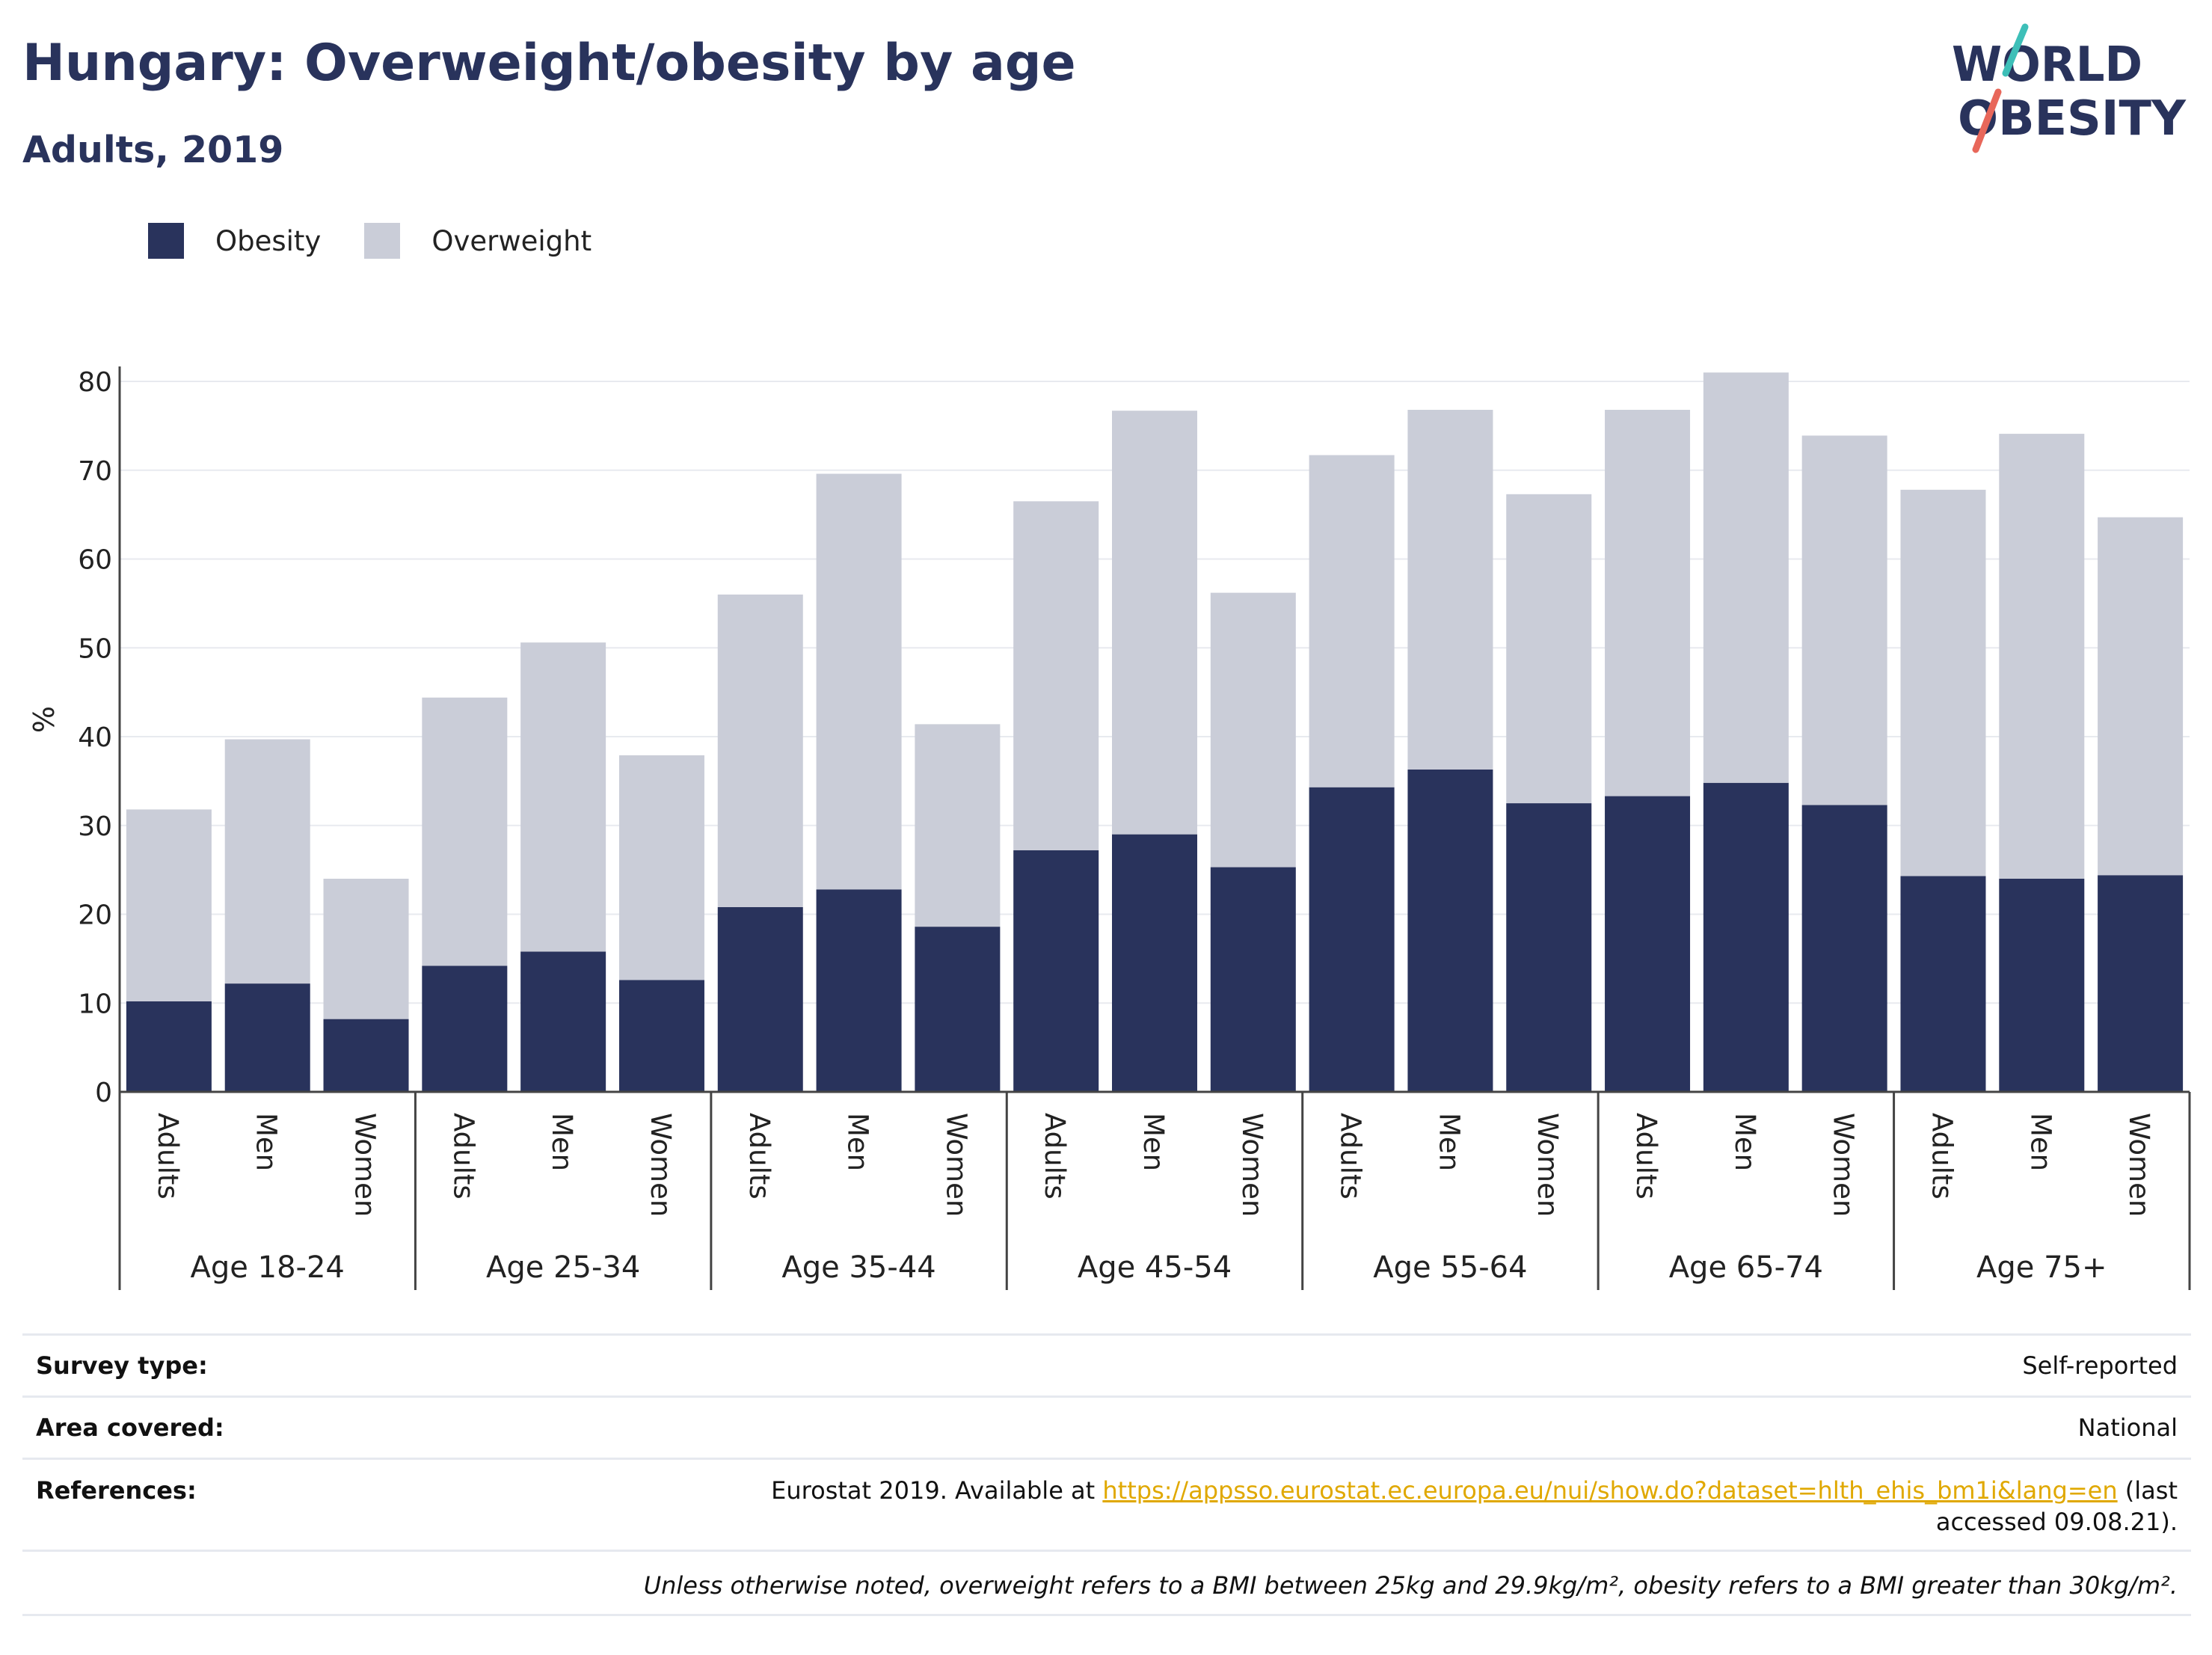 The height and width of the screenshot is (1655, 2212). I want to click on x-group-label: Age 25-34, so click(563, 1267).